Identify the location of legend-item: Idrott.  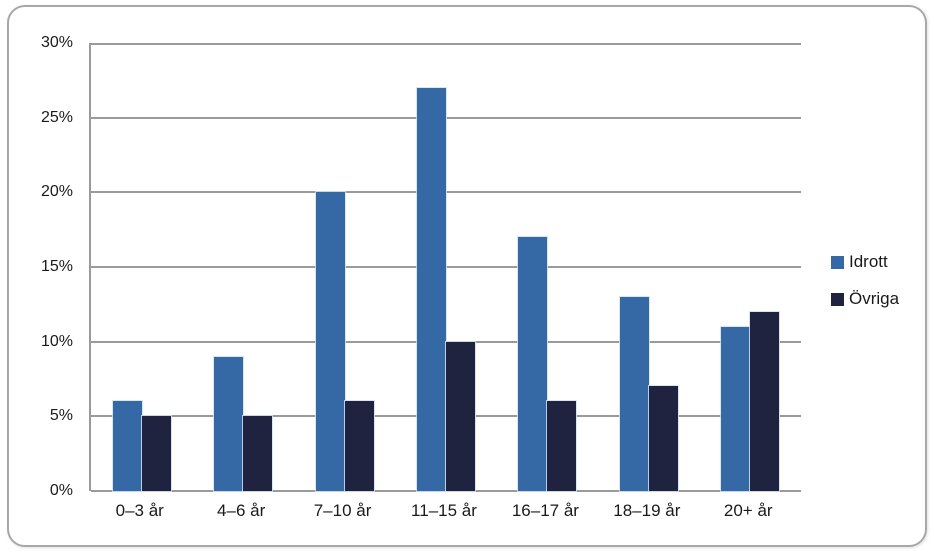
(865, 262).